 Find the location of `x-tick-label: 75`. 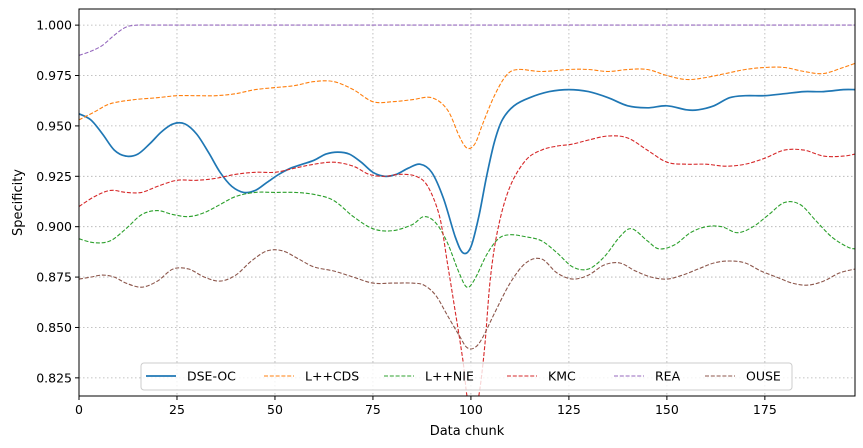

x-tick-label: 75 is located at coordinates (373, 409).